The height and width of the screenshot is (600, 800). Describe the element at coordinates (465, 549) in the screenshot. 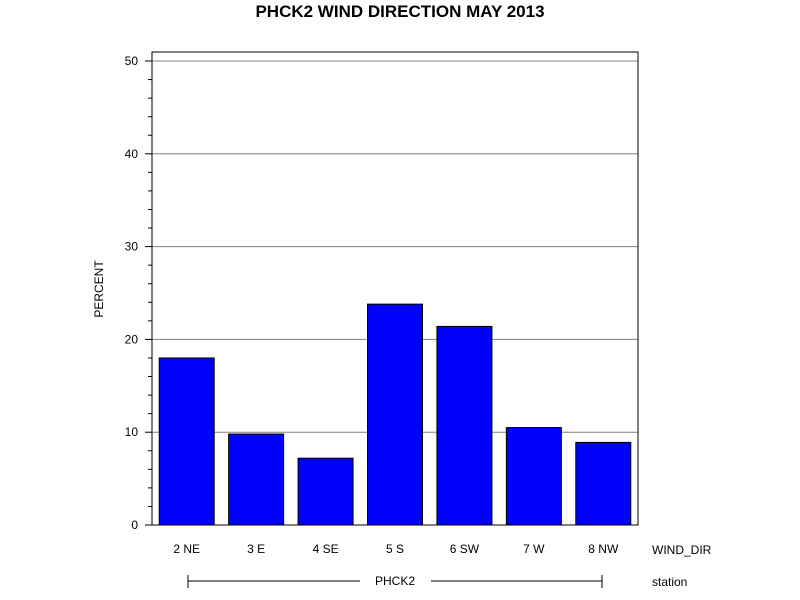

I see `x-tick-label: 6 SW` at that location.